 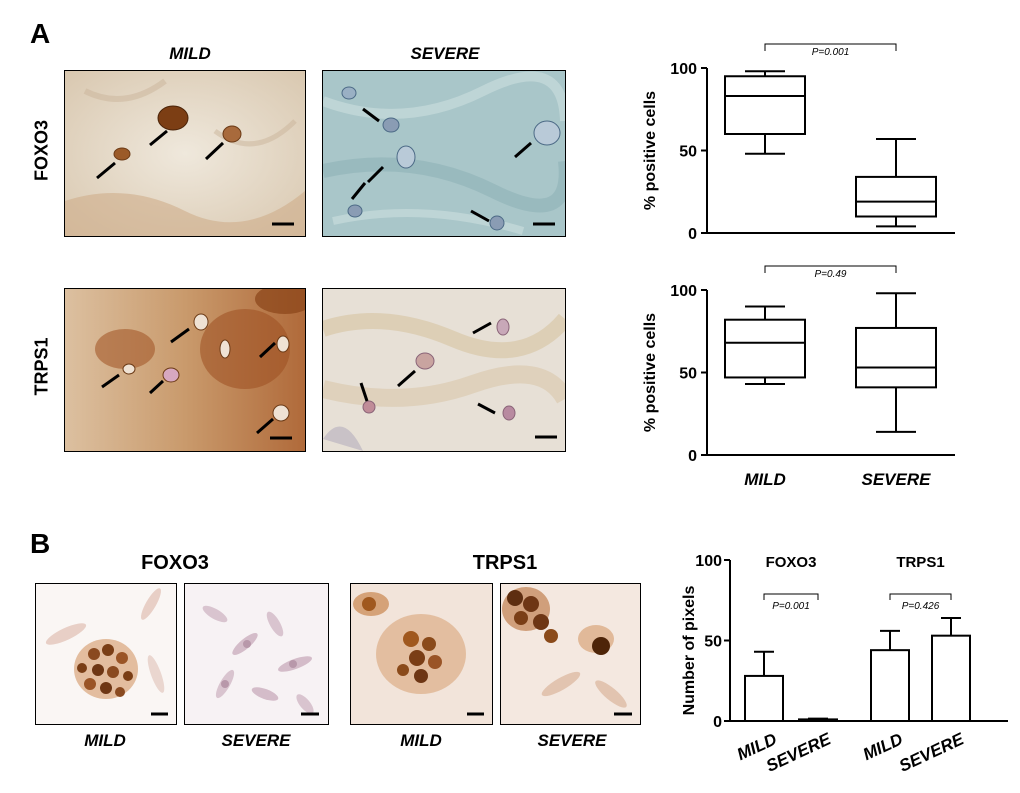 I want to click on col-header-severe: SEVERE, so click(x=445, y=53).